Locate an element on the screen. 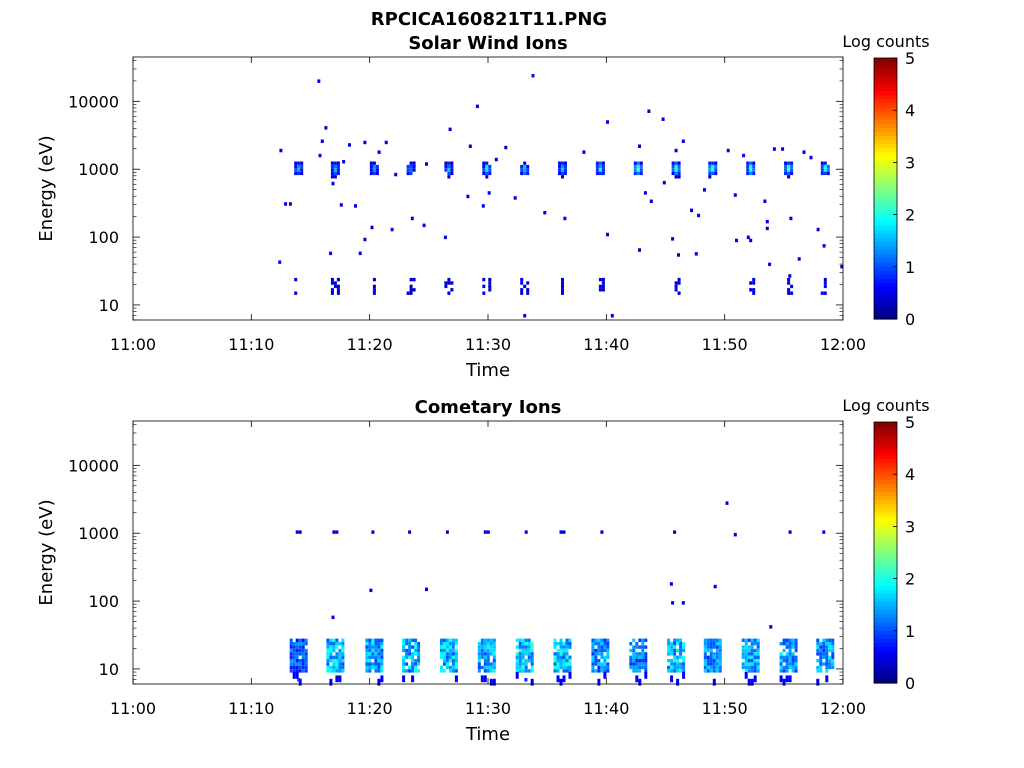 This screenshot has width=1024, height=768. y-tick-label: 100 is located at coordinates (103, 237).